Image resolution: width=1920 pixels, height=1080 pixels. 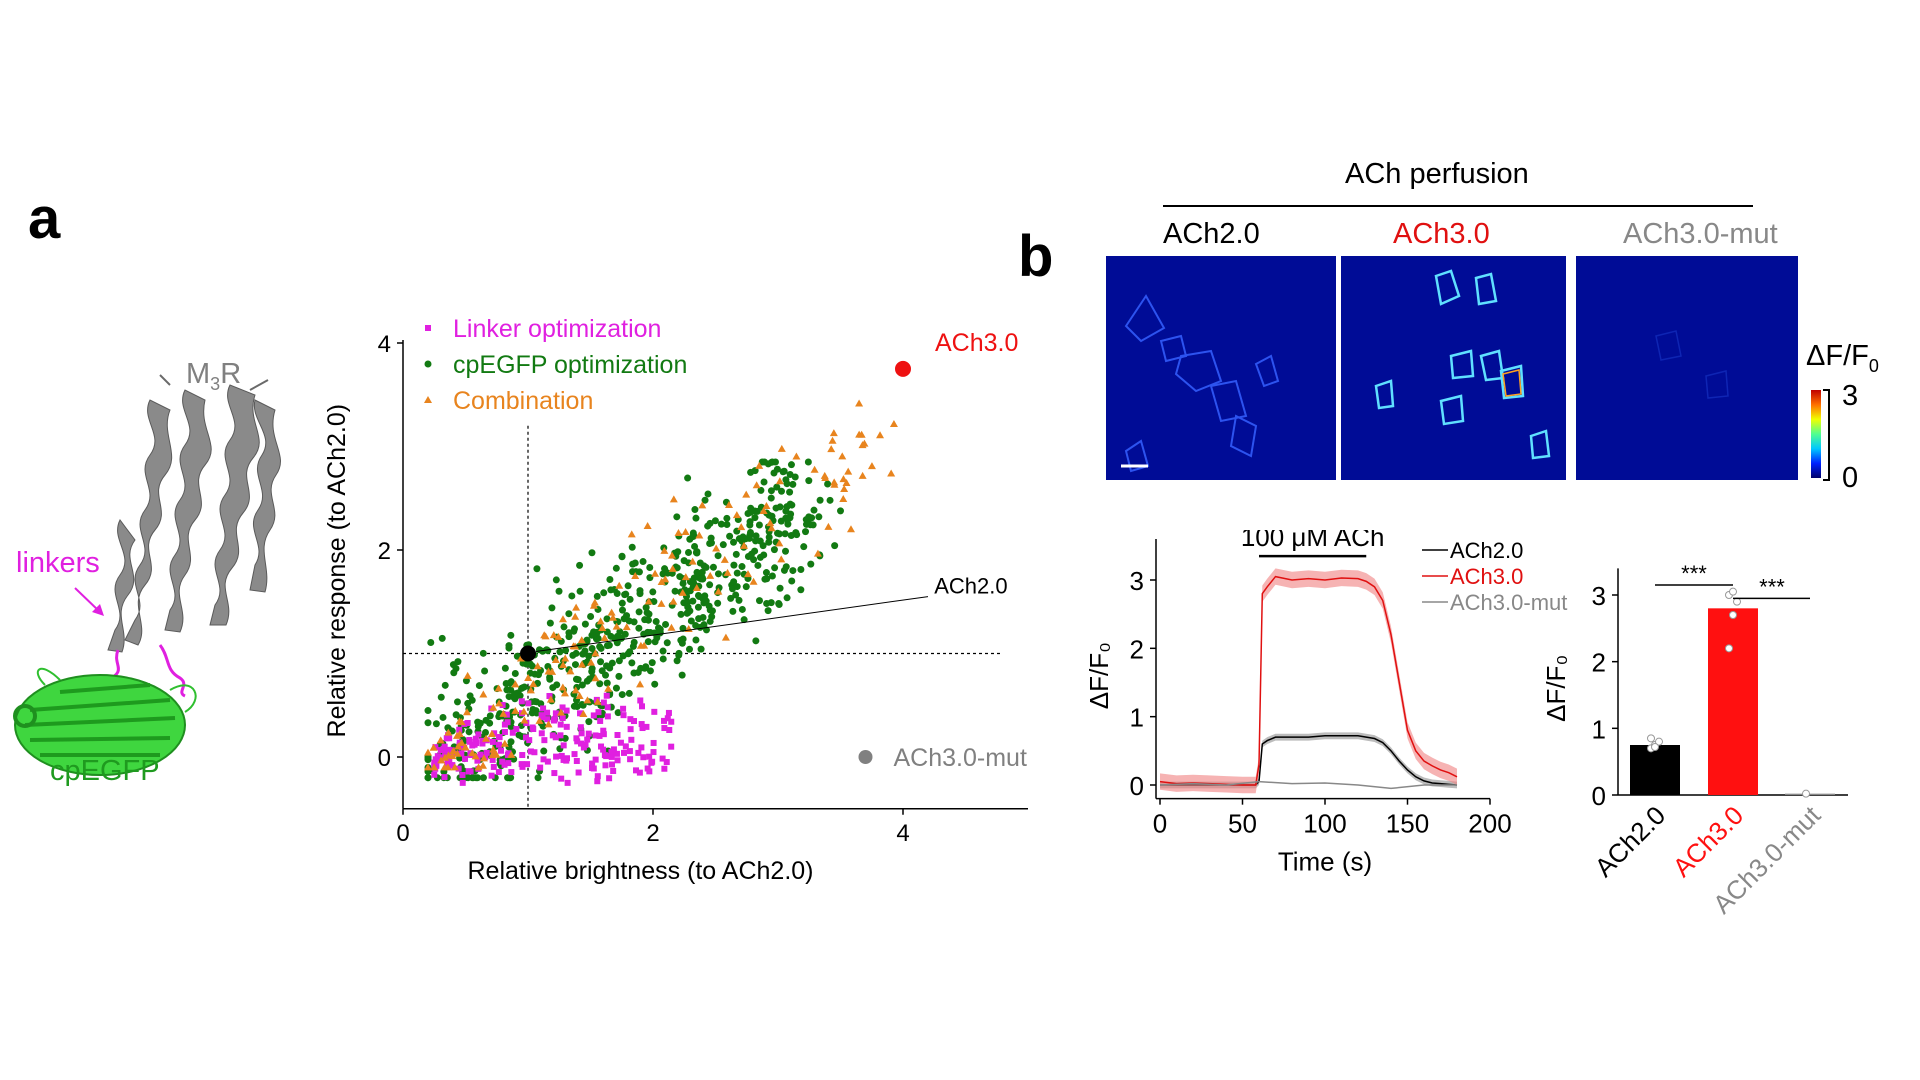 What do you see at coordinates (1437, 174) in the screenshot?
I see `imaging-header: ACh perfusion` at bounding box center [1437, 174].